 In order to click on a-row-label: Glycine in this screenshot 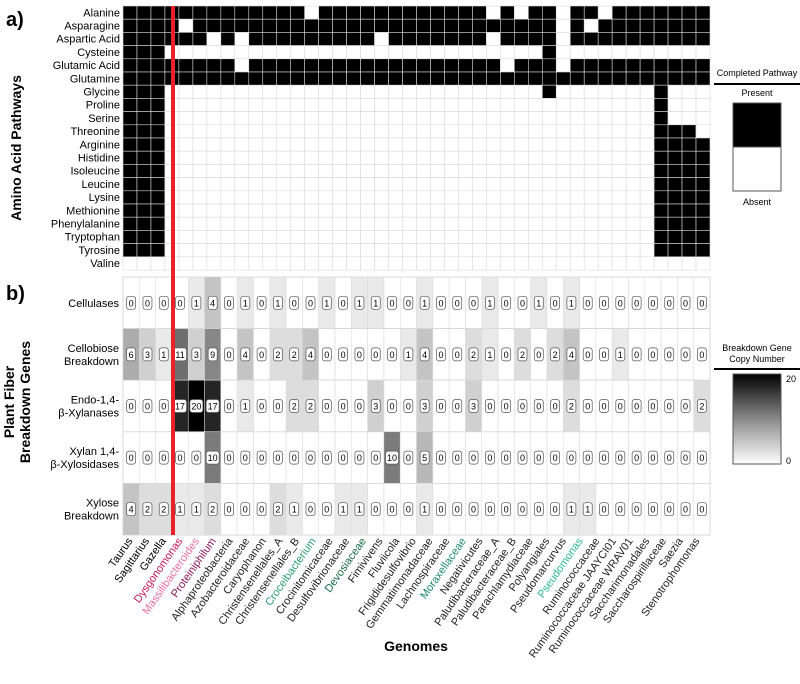, I will do `click(101, 92)`.